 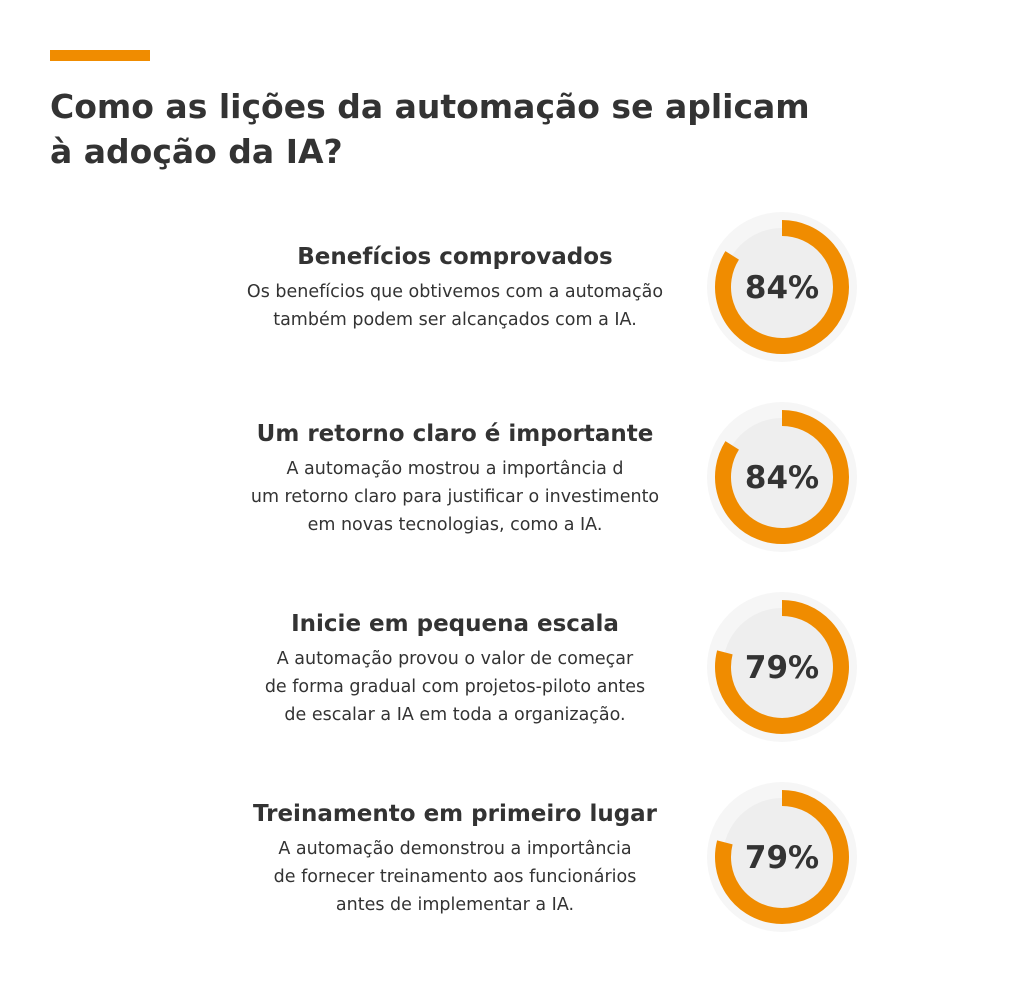 What do you see at coordinates (455, 469) in the screenshot?
I see `stat-body-line: A automação mostrou a importância d` at bounding box center [455, 469].